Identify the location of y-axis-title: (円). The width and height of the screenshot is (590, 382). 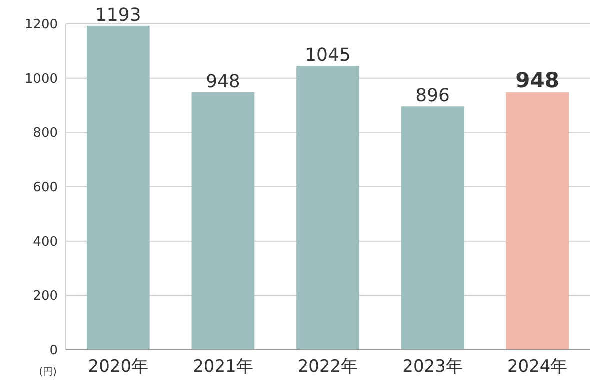
(48, 372).